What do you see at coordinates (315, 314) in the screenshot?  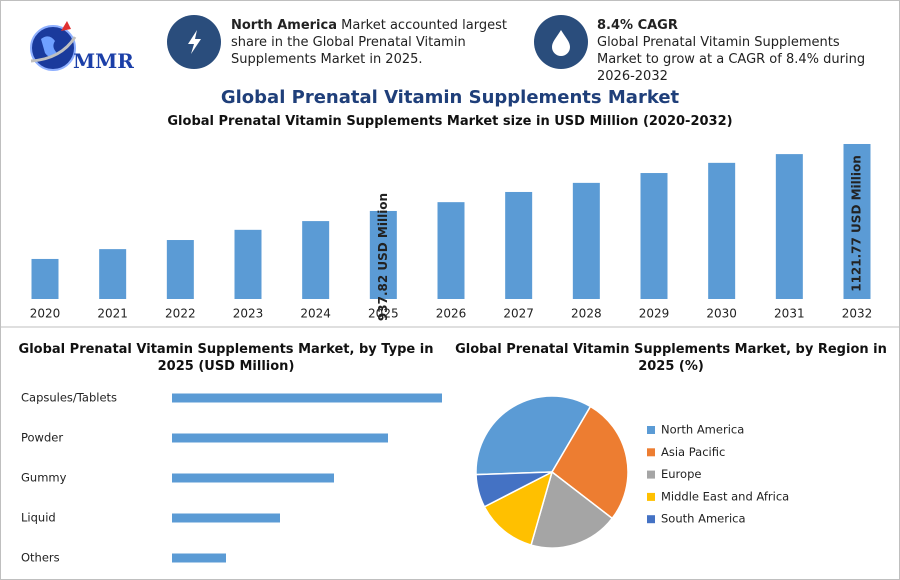 I see `x-tick-label: 2024` at bounding box center [315, 314].